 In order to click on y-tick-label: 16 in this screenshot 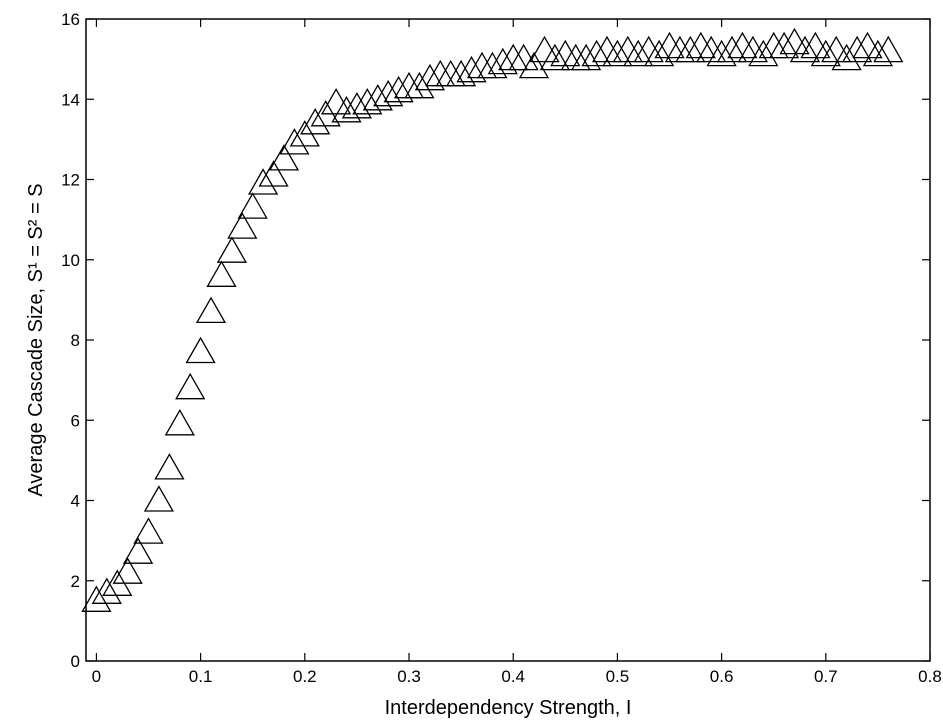, I will do `click(70, 19)`.